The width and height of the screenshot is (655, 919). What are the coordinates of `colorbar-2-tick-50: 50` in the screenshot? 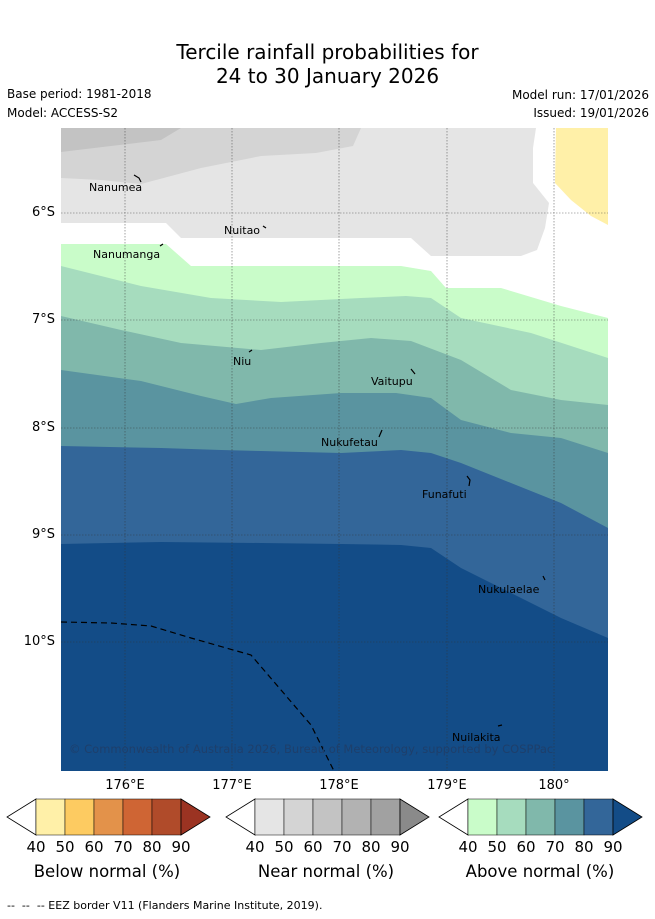 It's located at (497, 847).